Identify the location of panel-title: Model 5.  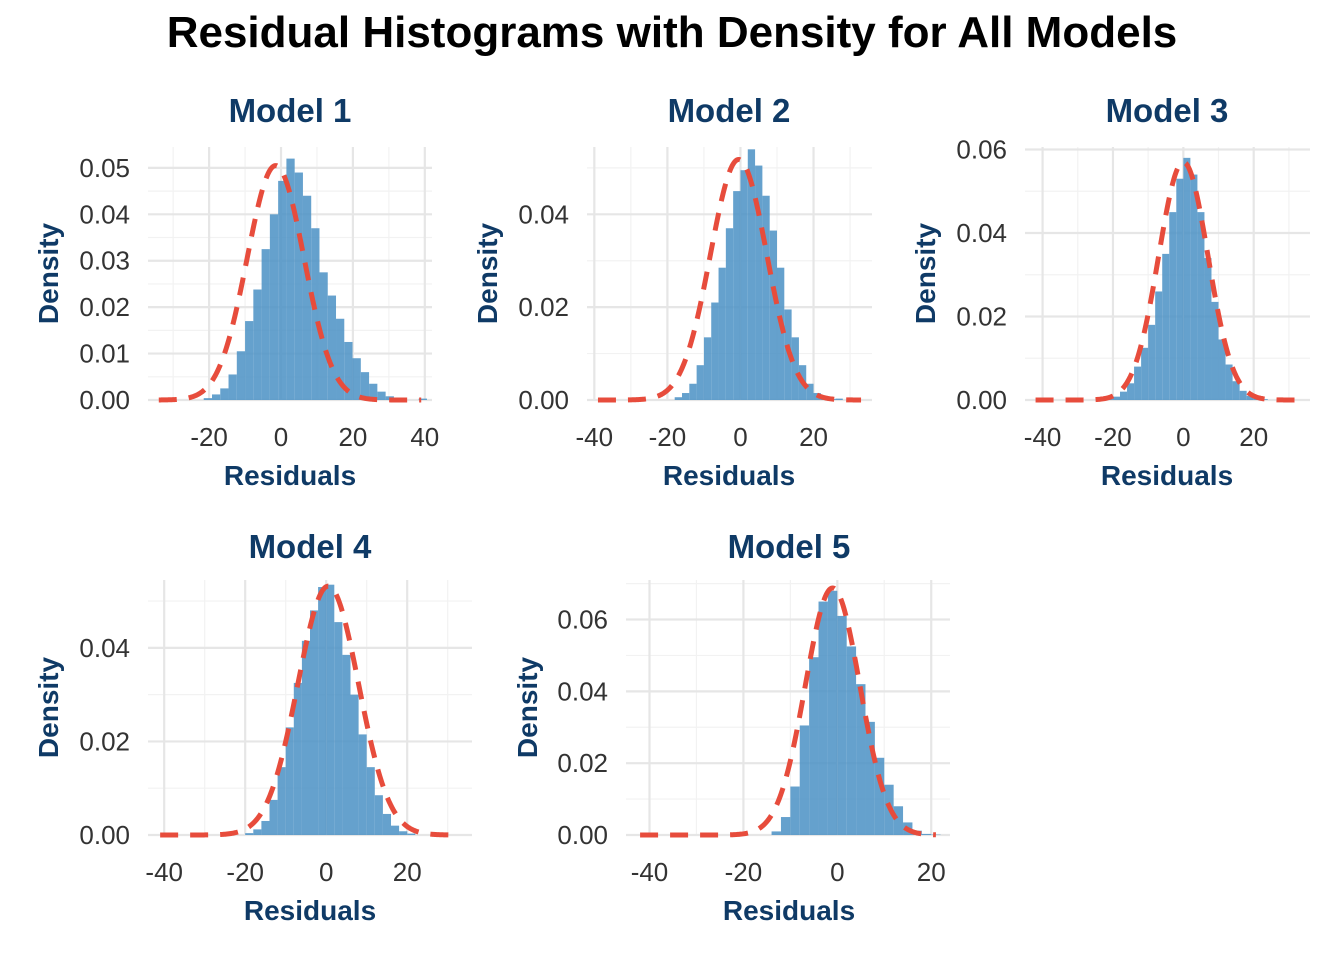
(789, 546).